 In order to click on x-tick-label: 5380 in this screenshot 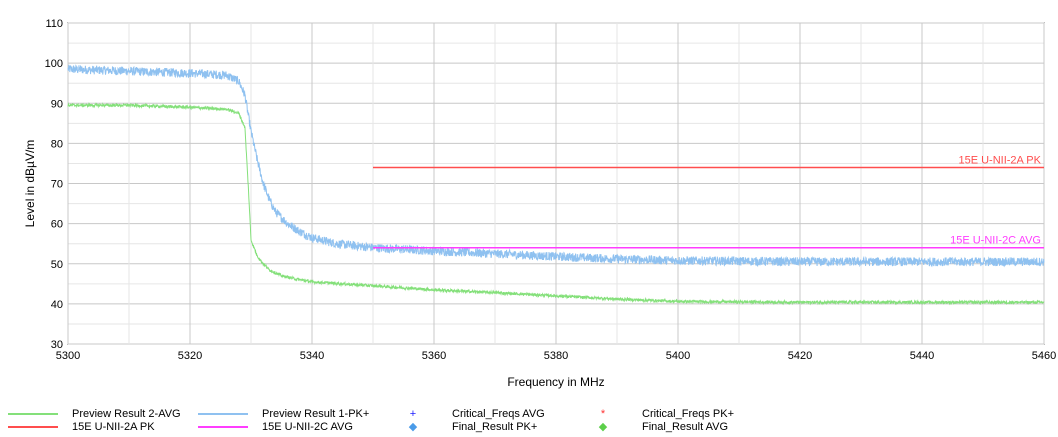, I will do `click(556, 356)`.